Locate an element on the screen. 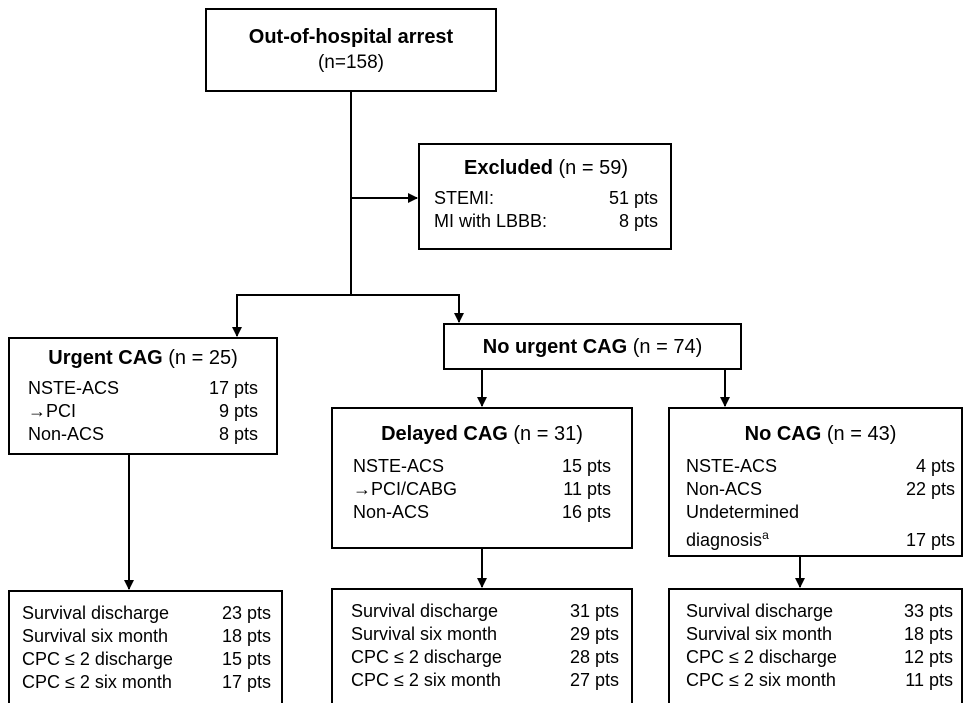  box-head: Urgent CAG (n = 25) is located at coordinates (143, 358).